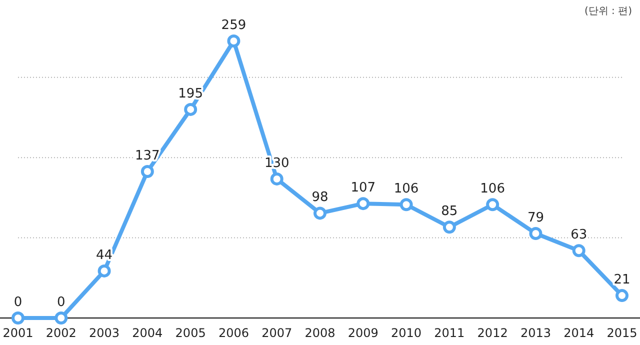 The width and height of the screenshot is (640, 345). Describe the element at coordinates (233, 333) in the screenshot. I see `x-tick-label: 2006` at that location.